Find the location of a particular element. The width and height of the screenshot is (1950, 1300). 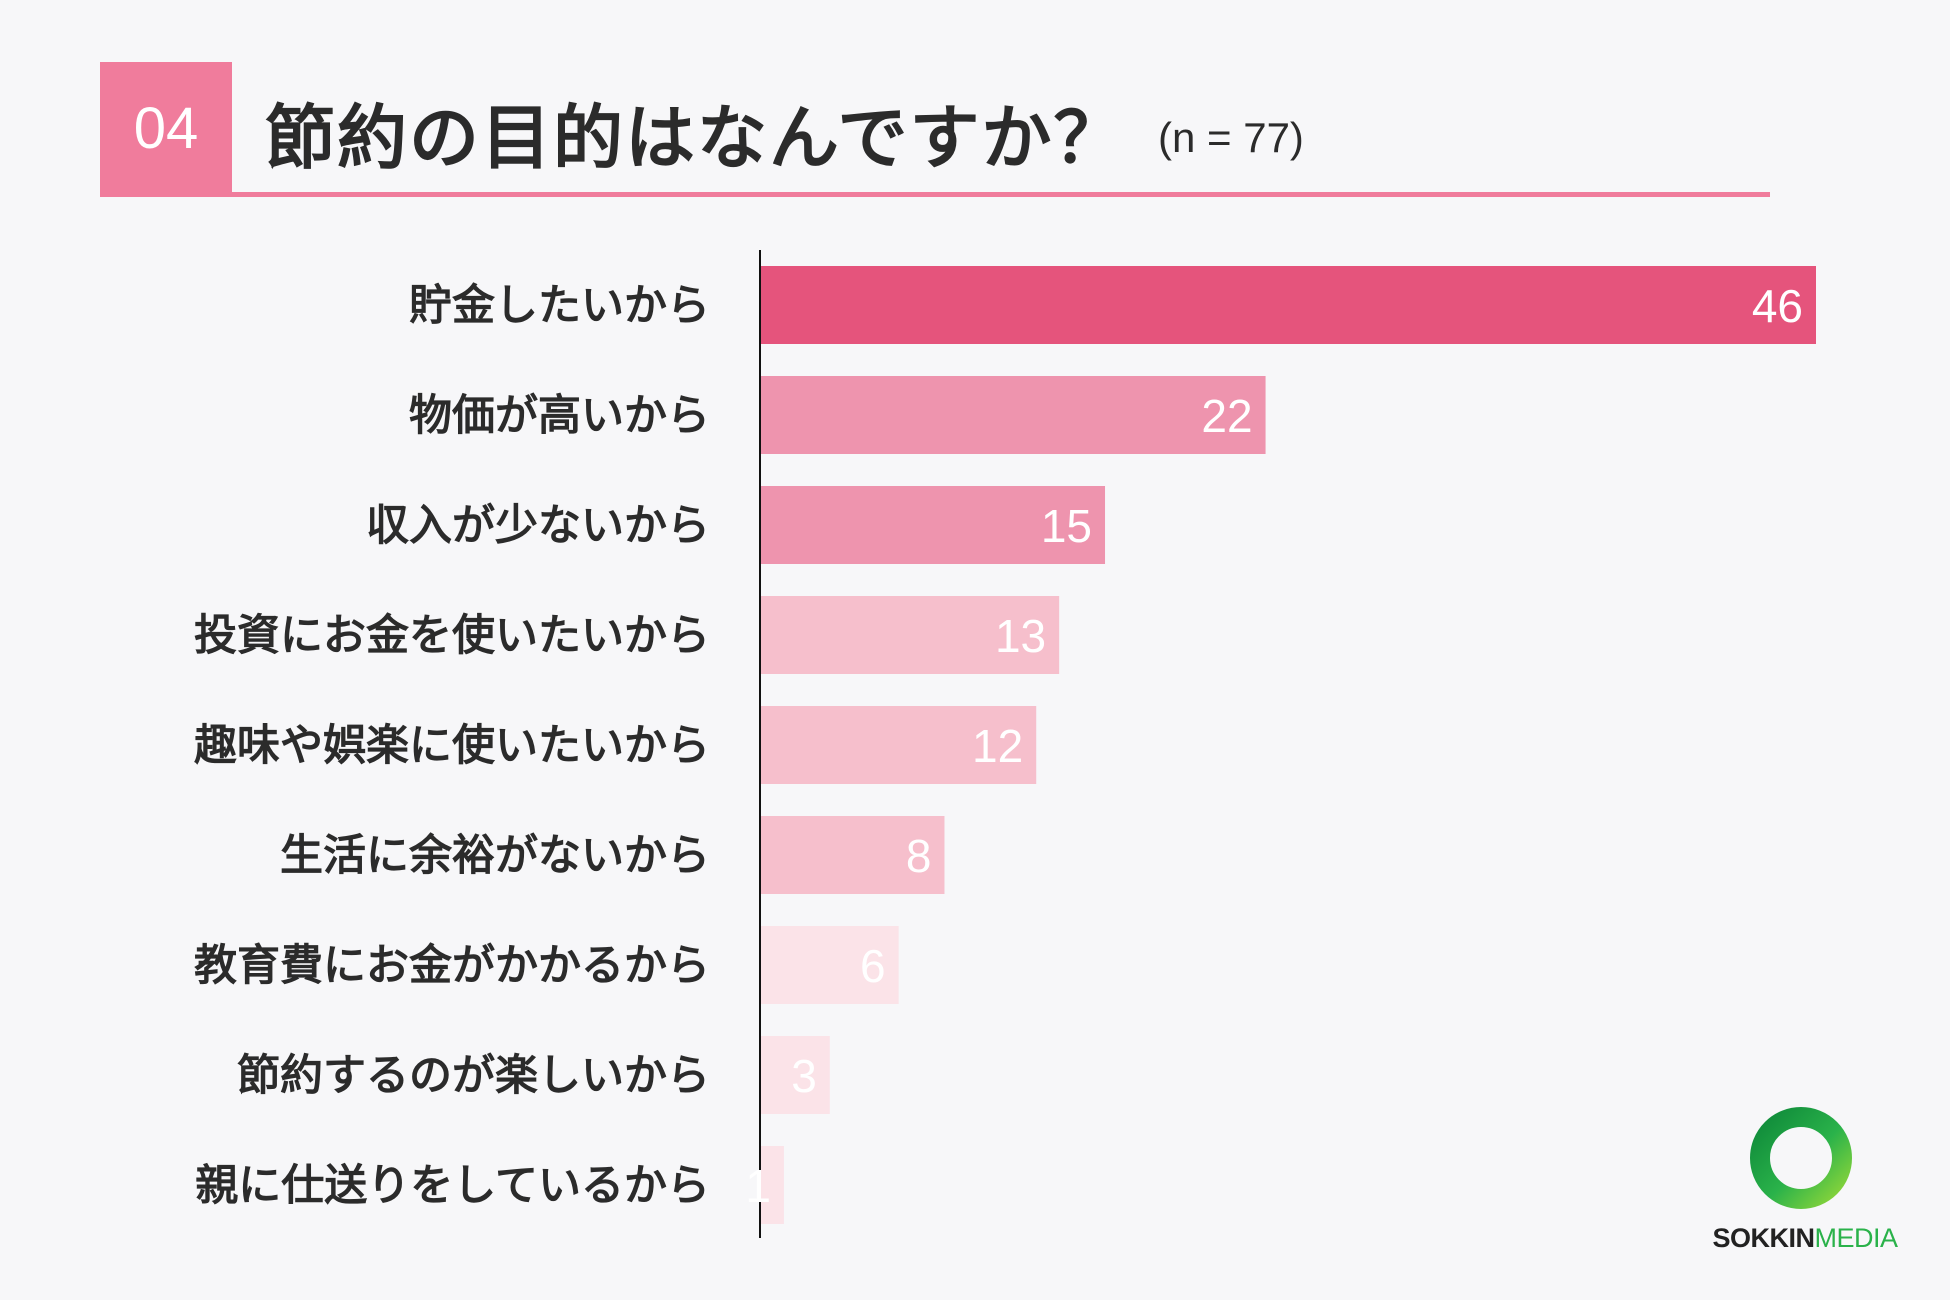

data-label: 15 is located at coordinates (1066, 526).